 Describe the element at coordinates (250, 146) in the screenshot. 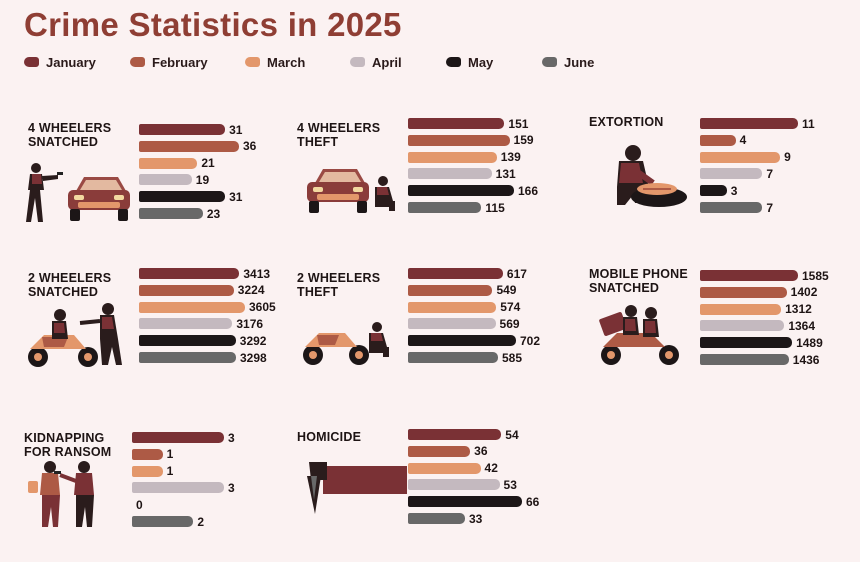

I see `data-label: 36` at that location.